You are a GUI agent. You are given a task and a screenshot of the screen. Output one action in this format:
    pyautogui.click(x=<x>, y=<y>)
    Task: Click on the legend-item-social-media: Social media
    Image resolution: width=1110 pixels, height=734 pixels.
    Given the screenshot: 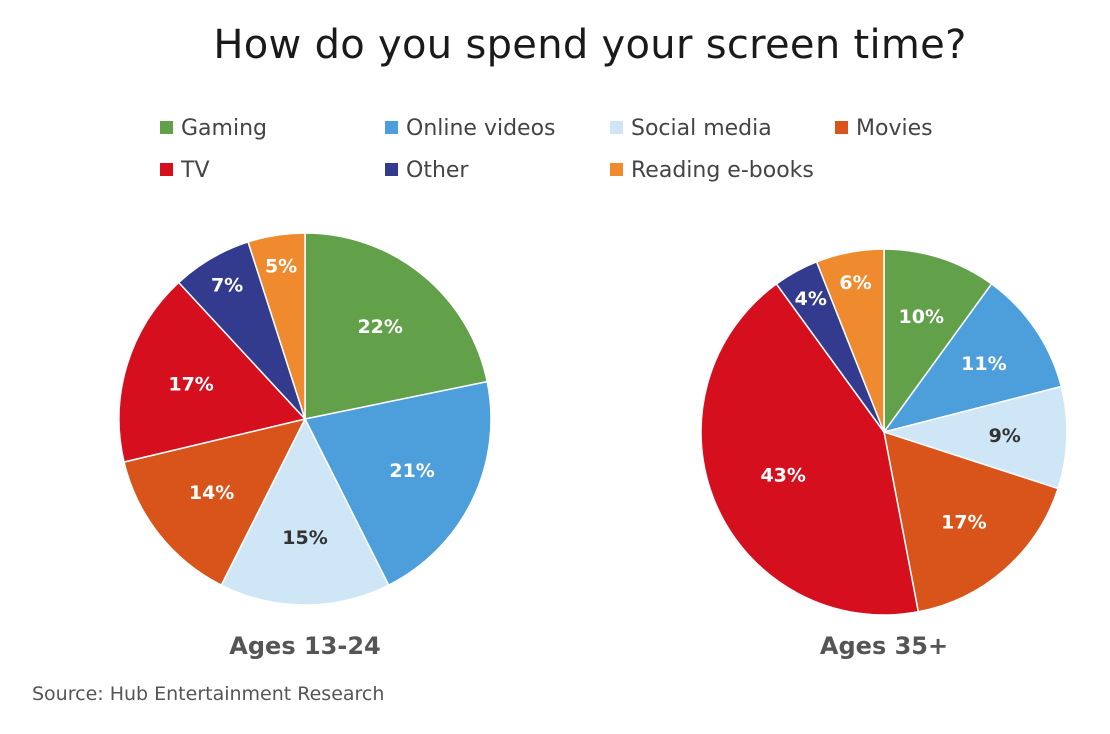 What is the action you would take?
    pyautogui.click(x=691, y=129)
    